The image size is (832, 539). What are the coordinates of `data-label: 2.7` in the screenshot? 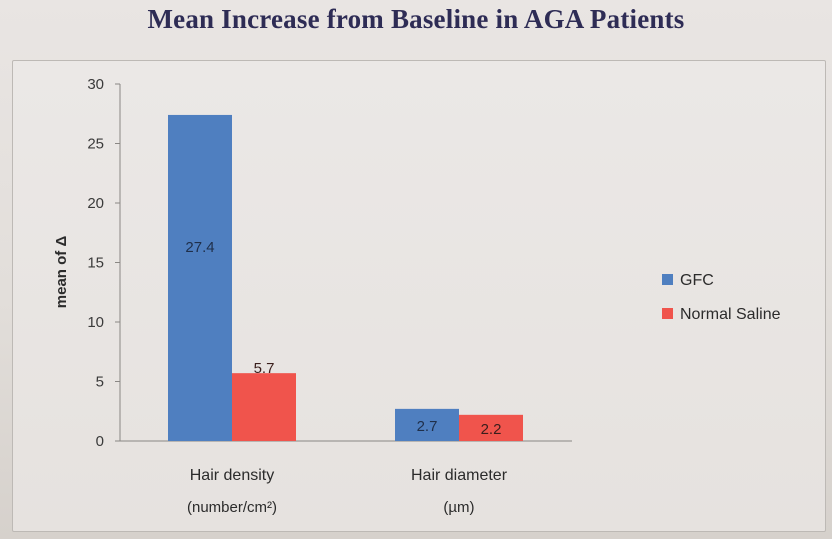 It's located at (427, 426).